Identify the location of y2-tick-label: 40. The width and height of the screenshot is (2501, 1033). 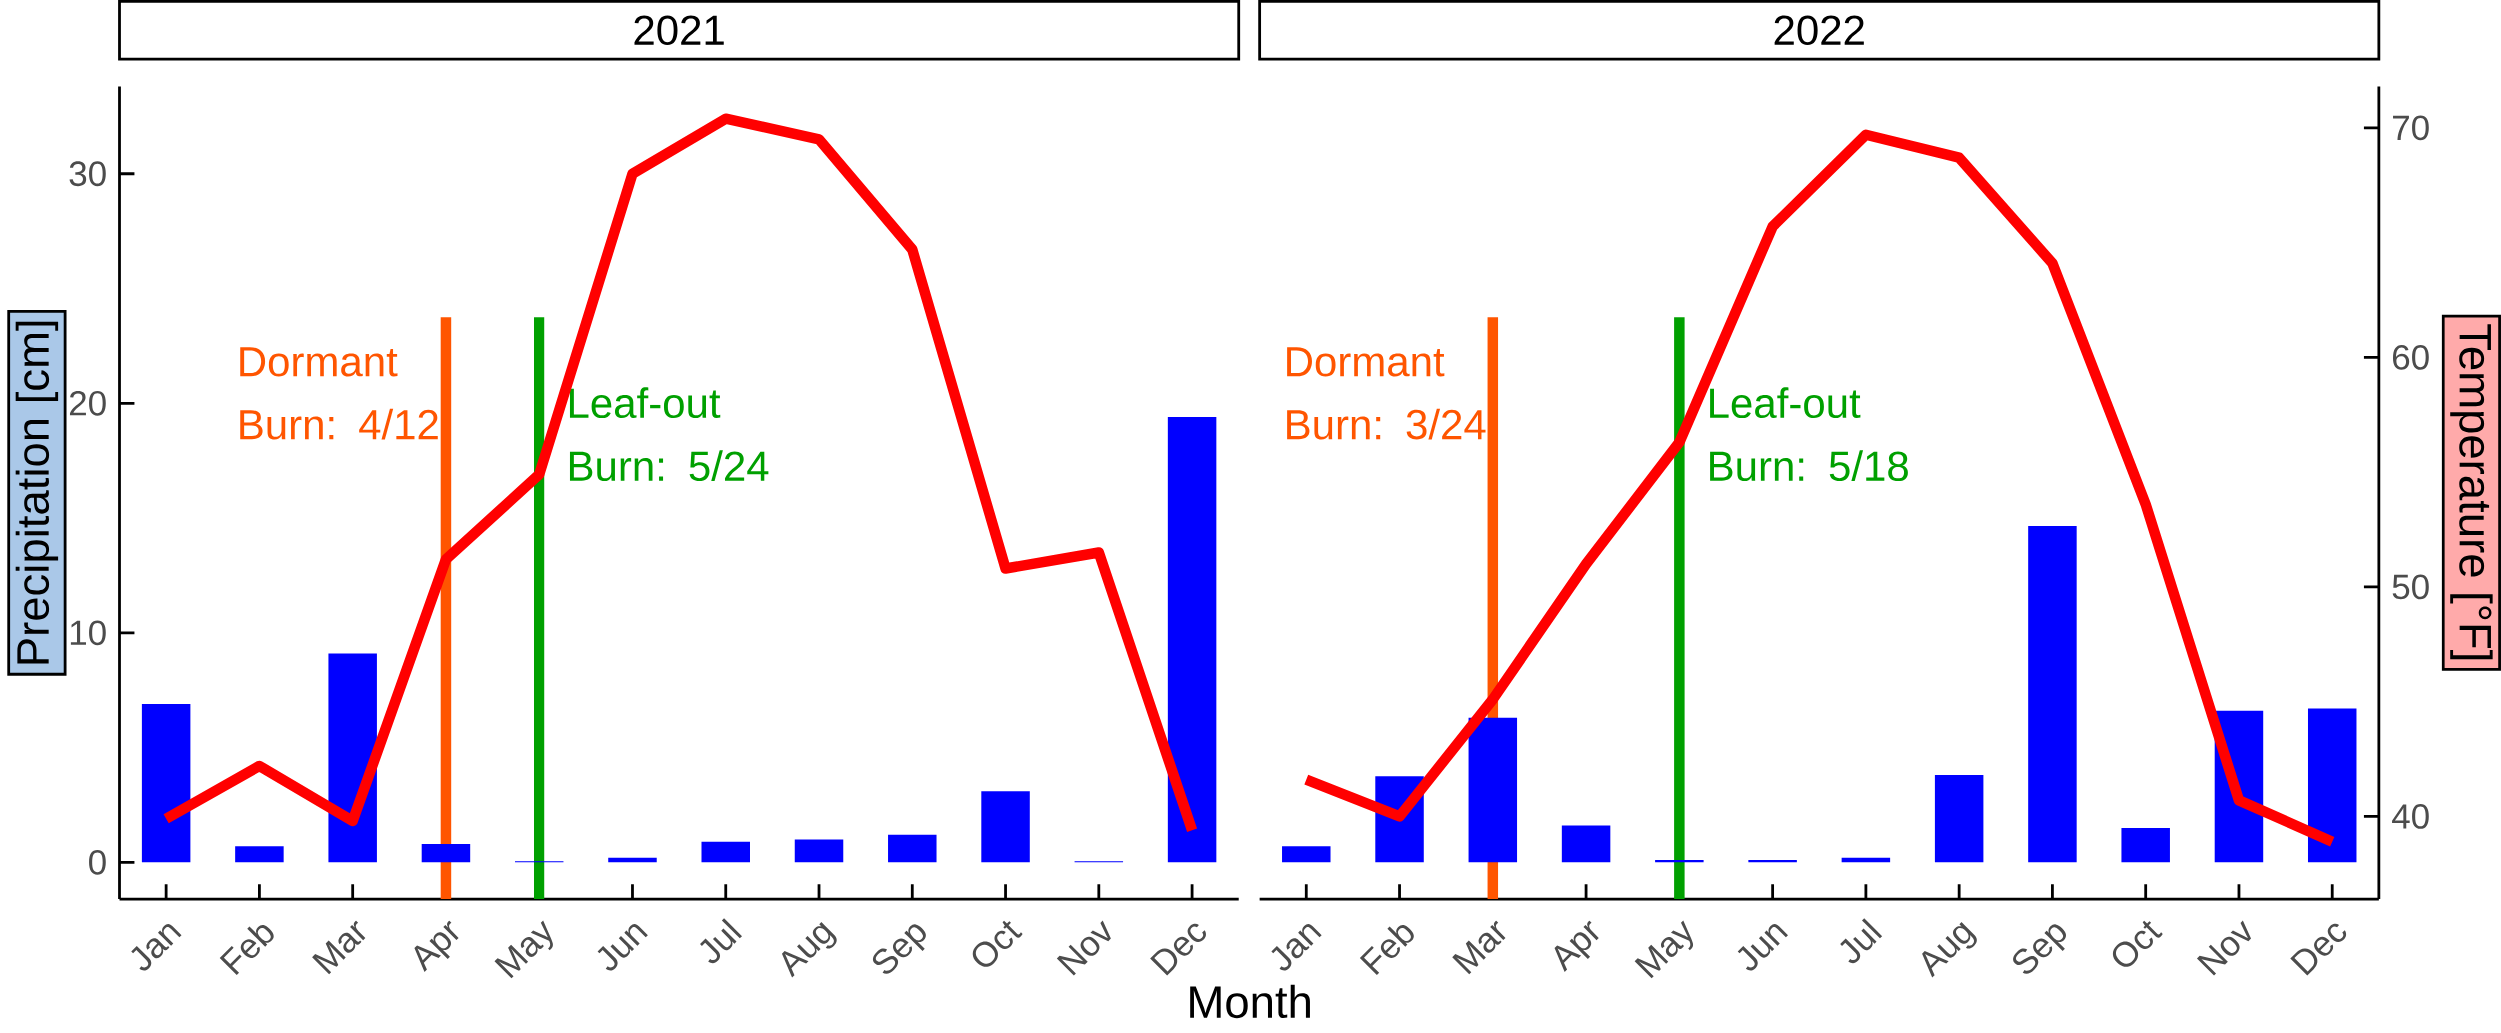
(2410, 817).